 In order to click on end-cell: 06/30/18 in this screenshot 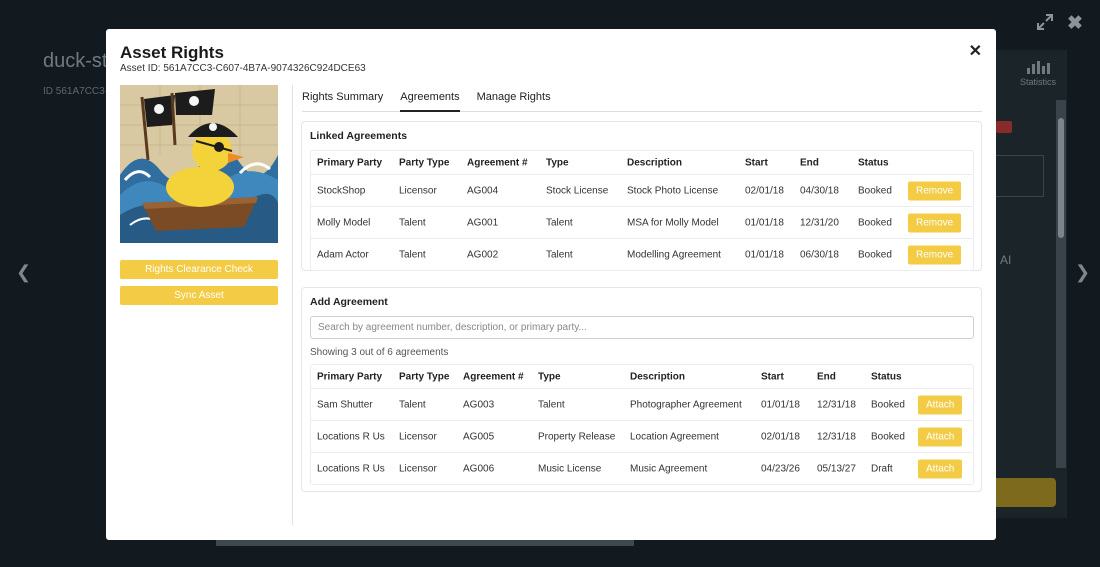, I will do `click(819, 254)`.